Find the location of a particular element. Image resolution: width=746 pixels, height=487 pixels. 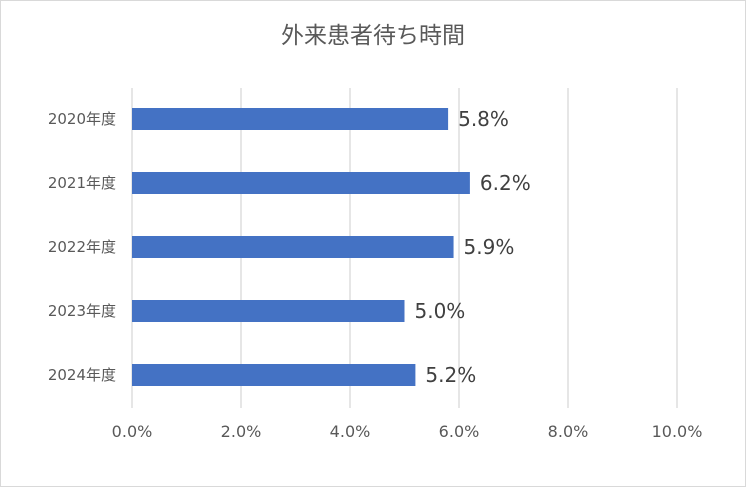

x-tick-label: 4.0% is located at coordinates (350, 431).